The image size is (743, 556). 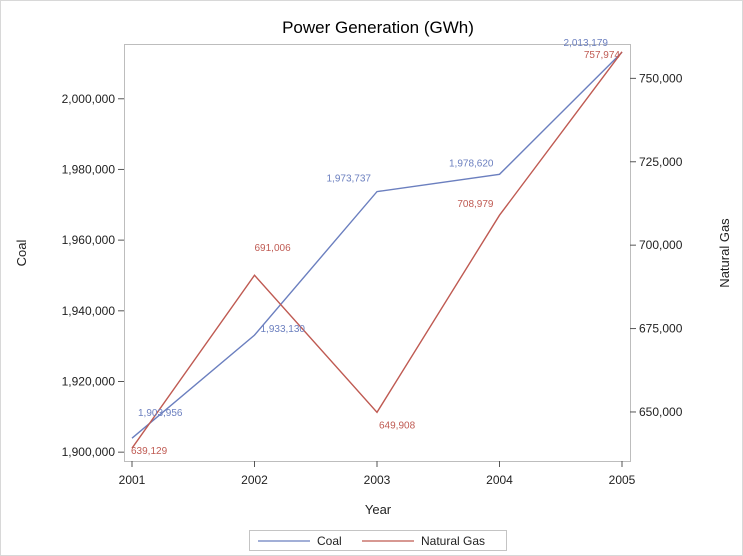 I want to click on data-label-natural-gas: 691,006, so click(x=273, y=248).